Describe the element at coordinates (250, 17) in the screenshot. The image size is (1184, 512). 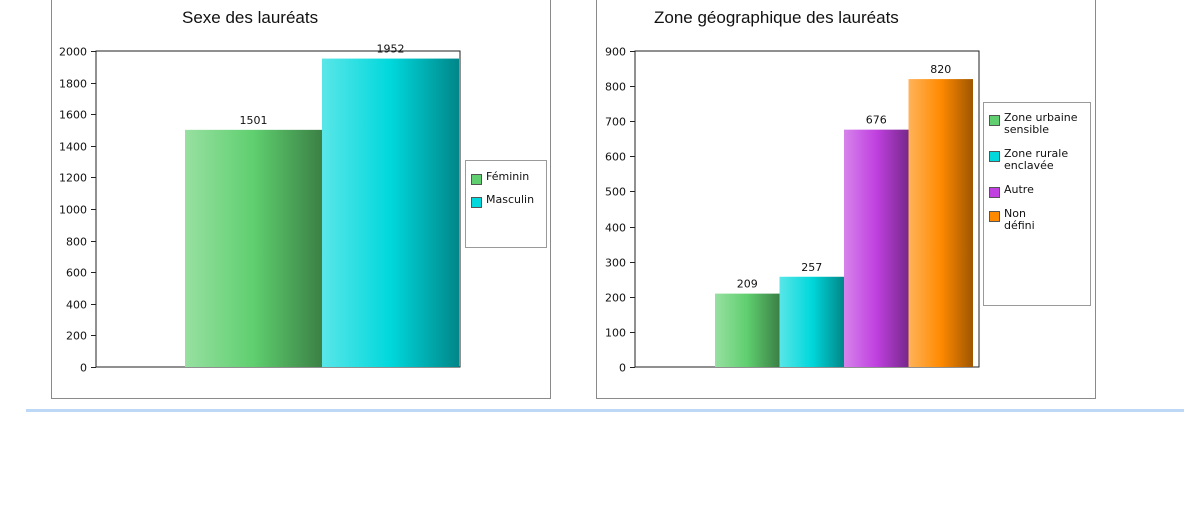
I see `chart-title: Sexe des lauréats` at that location.